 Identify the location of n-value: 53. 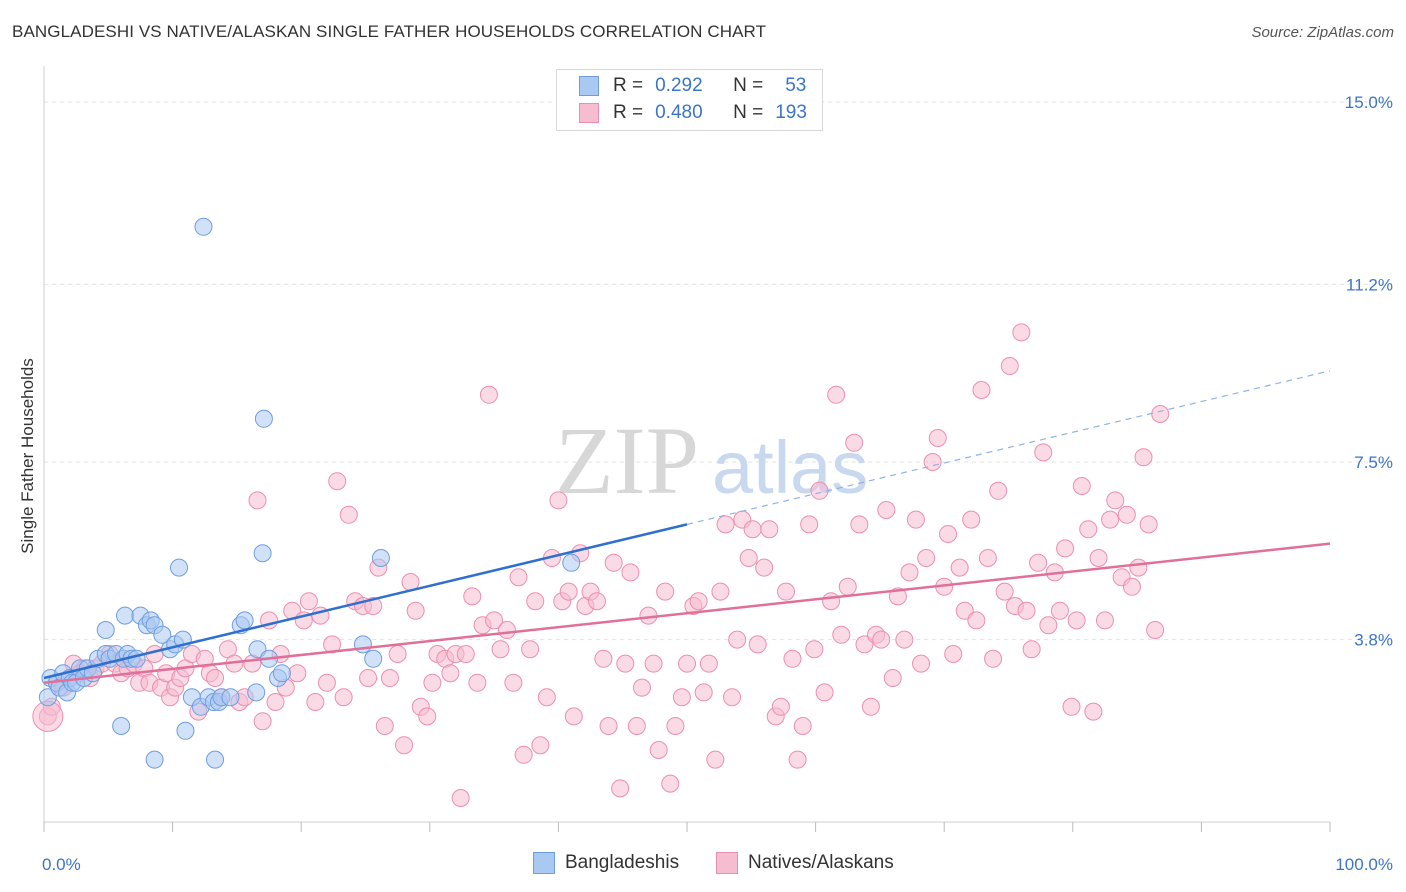
(796, 85).